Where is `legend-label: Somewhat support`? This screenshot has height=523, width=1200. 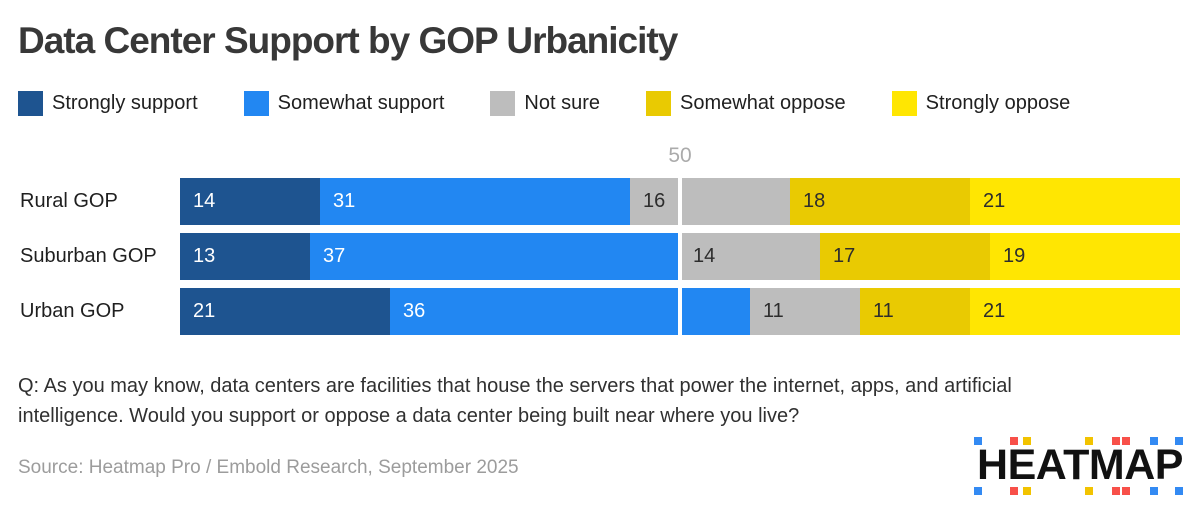 legend-label: Somewhat support is located at coordinates (361, 103).